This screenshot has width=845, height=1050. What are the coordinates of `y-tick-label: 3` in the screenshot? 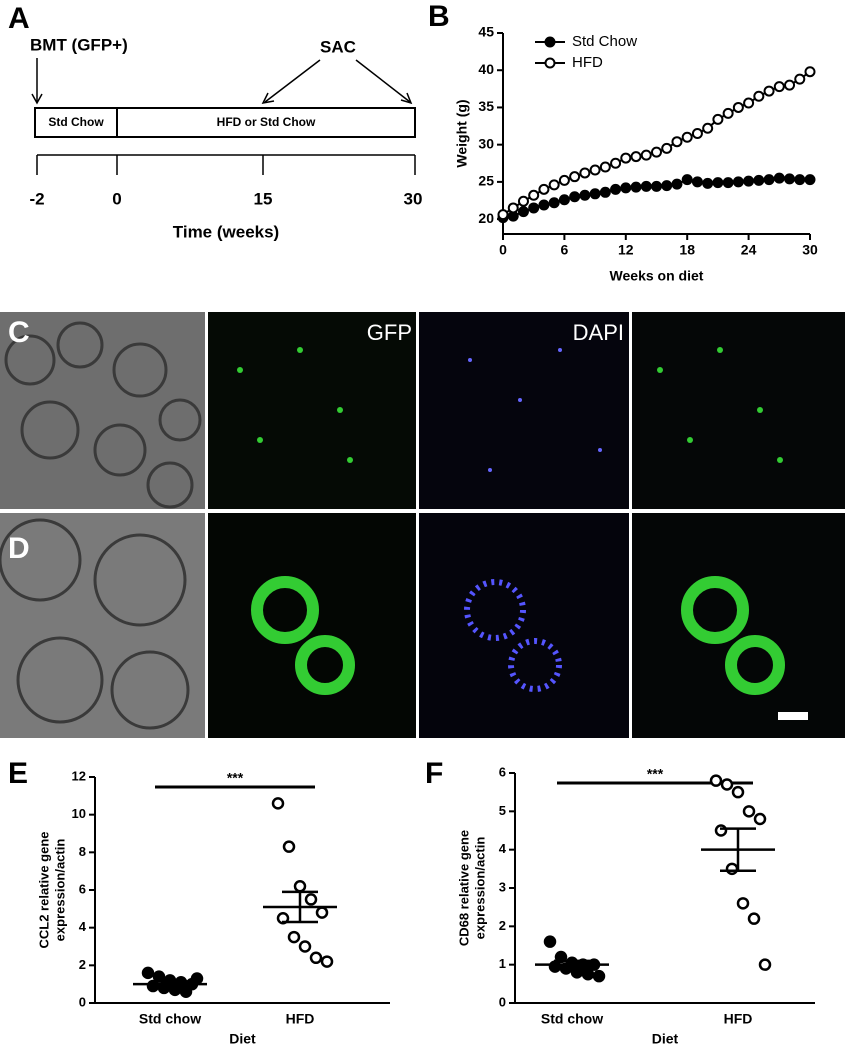 It's located at (502, 886).